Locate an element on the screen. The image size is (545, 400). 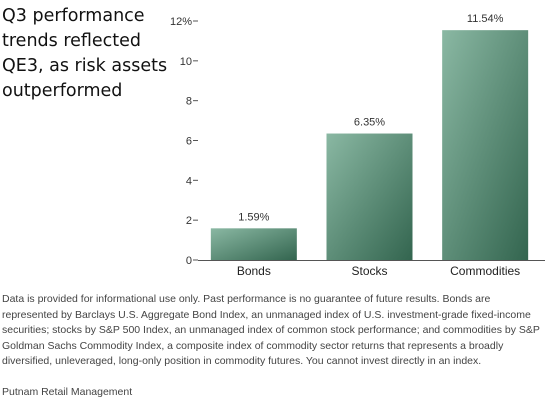
bar-stocks is located at coordinates (369, 196).